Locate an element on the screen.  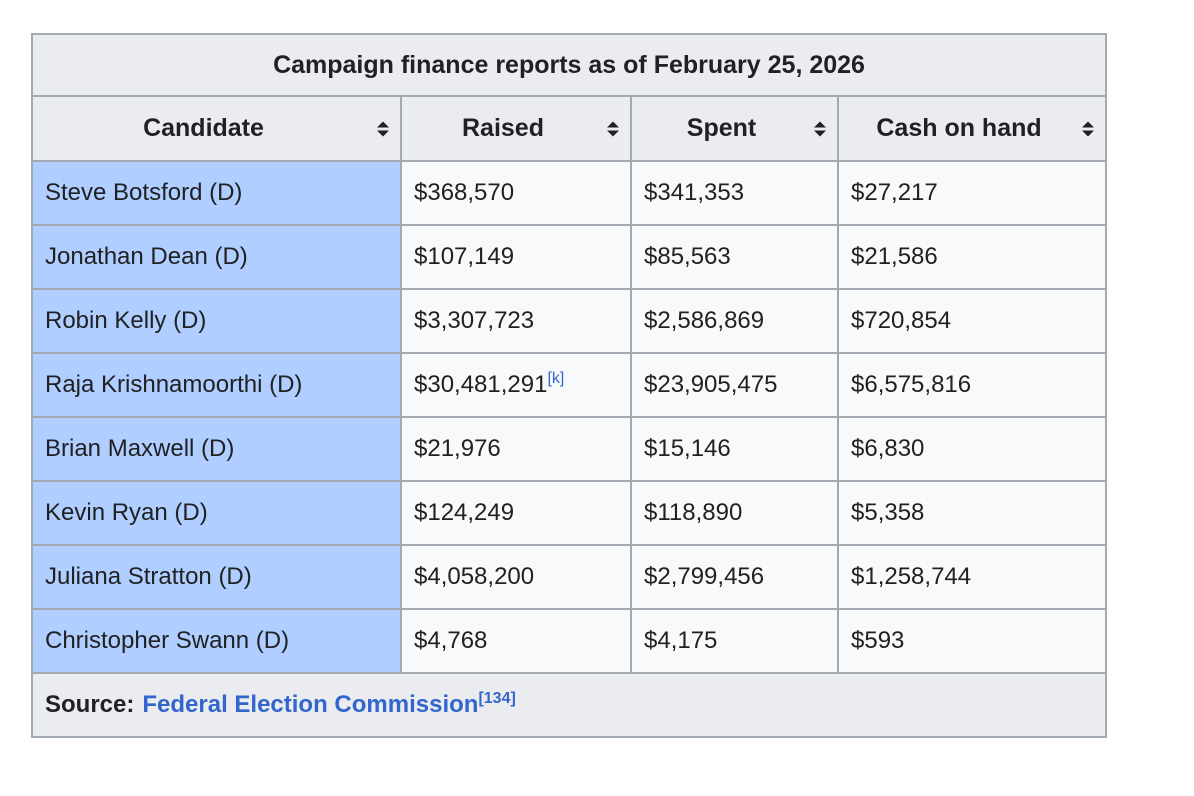
footnote-k-link: [k] is located at coordinates (556, 378).